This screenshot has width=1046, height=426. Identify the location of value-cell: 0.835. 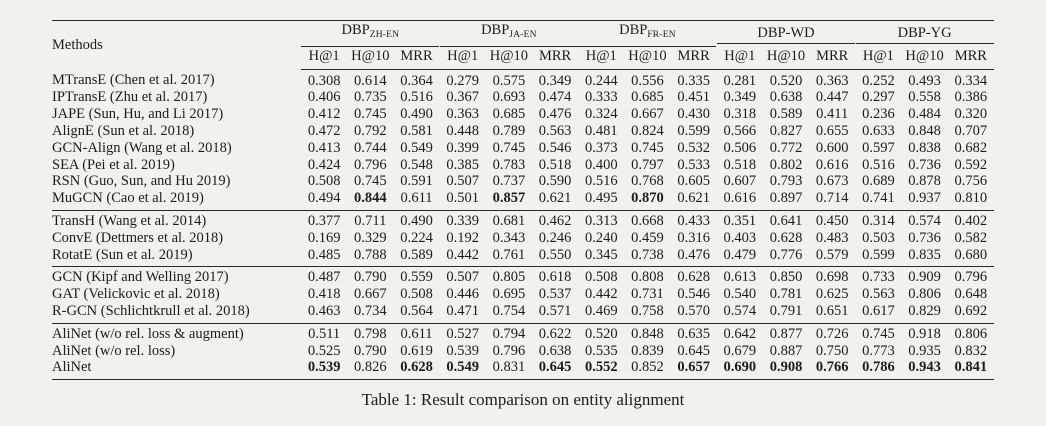
(924, 254).